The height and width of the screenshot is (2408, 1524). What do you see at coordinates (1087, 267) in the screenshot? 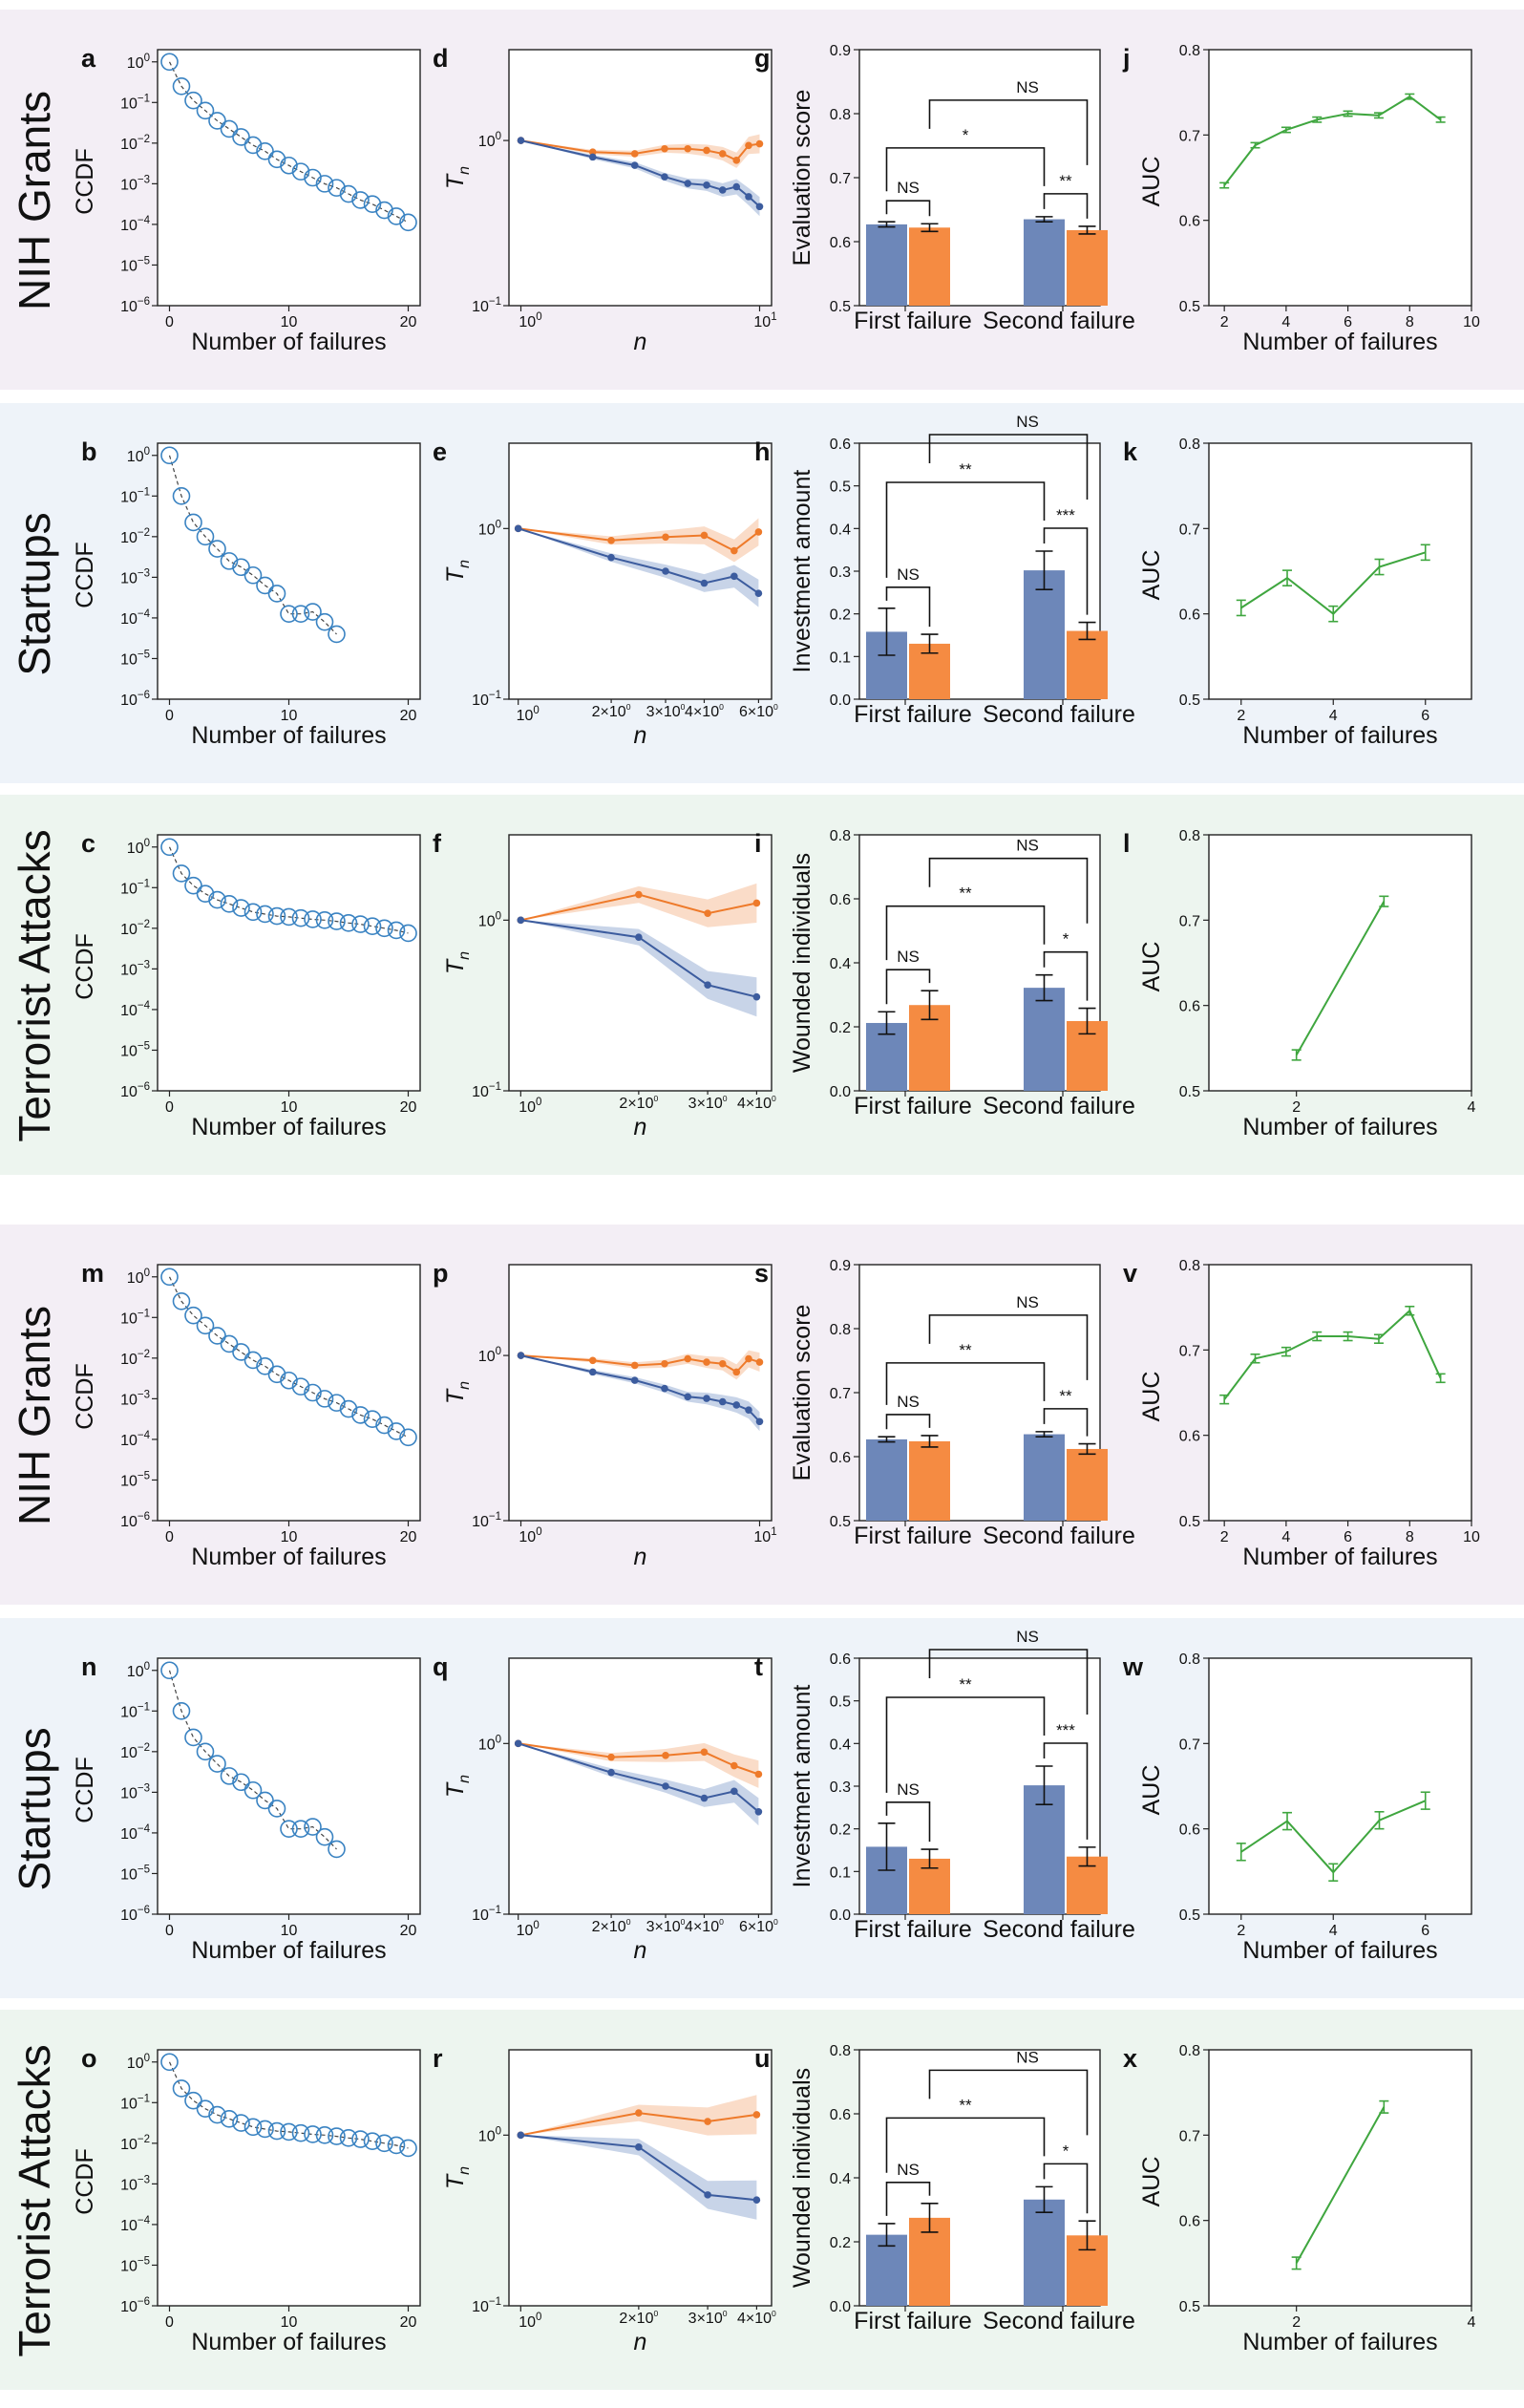
I see `orange-bar` at bounding box center [1087, 267].